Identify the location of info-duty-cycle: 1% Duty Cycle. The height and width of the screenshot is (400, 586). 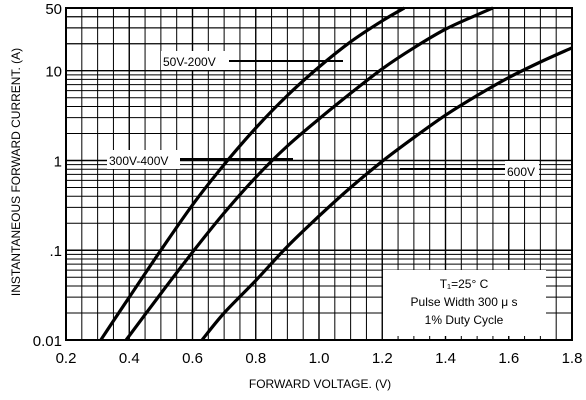
(464, 320).